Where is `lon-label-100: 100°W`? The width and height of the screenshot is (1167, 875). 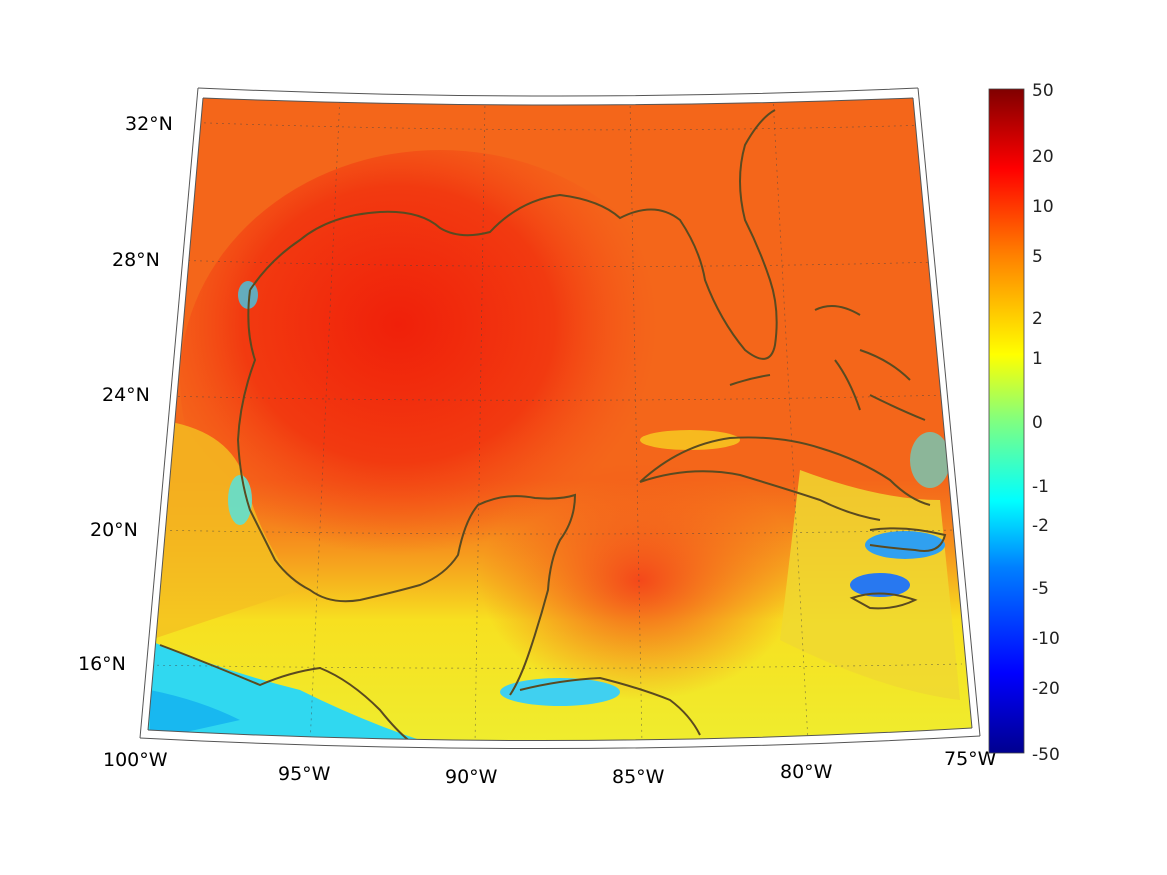
lon-label-100: 100°W is located at coordinates (135, 760).